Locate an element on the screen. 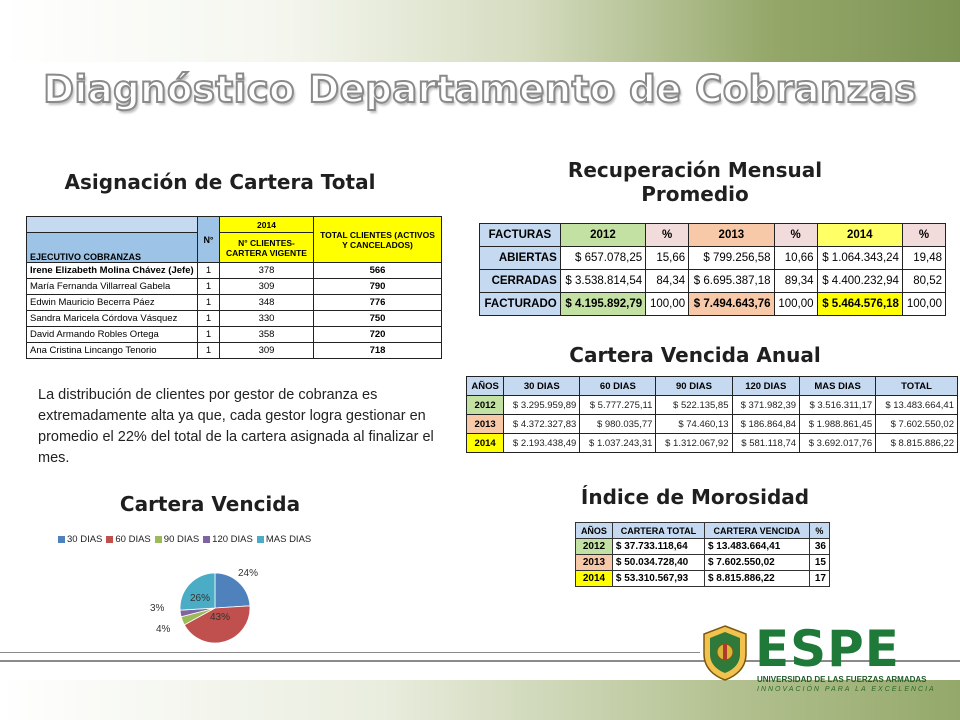 This screenshot has width=960, height=720. cell-total: $ 13.483.664,41 is located at coordinates (916, 405).